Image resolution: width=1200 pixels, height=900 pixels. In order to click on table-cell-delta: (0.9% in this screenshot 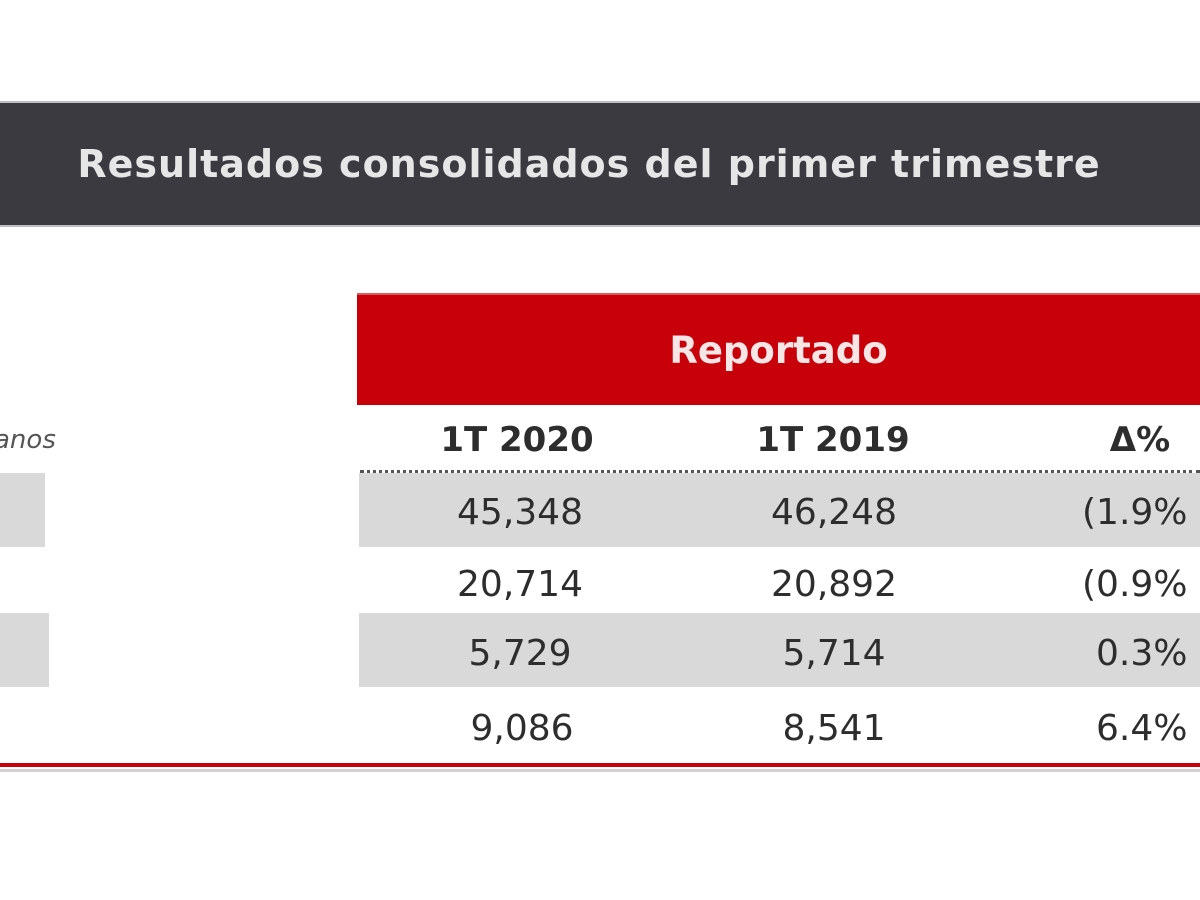, I will do `click(1135, 584)`.